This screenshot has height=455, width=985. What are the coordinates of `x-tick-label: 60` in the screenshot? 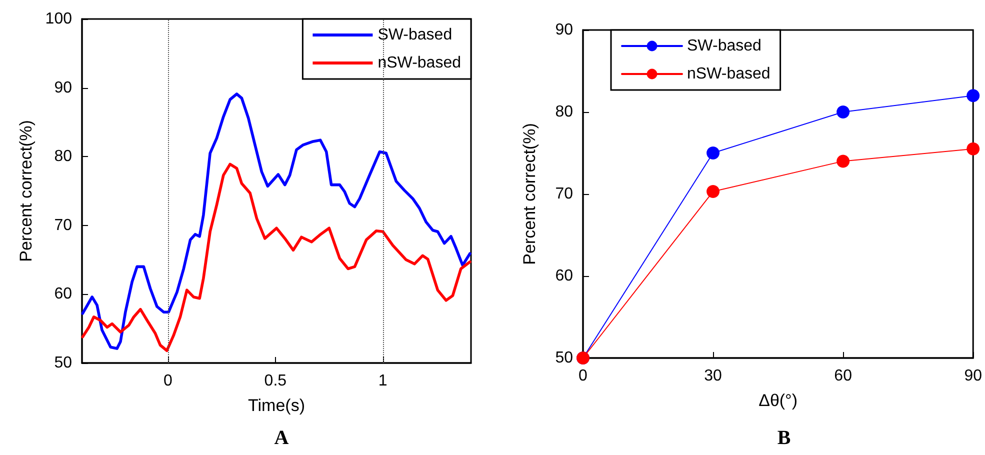 It's located at (843, 376).